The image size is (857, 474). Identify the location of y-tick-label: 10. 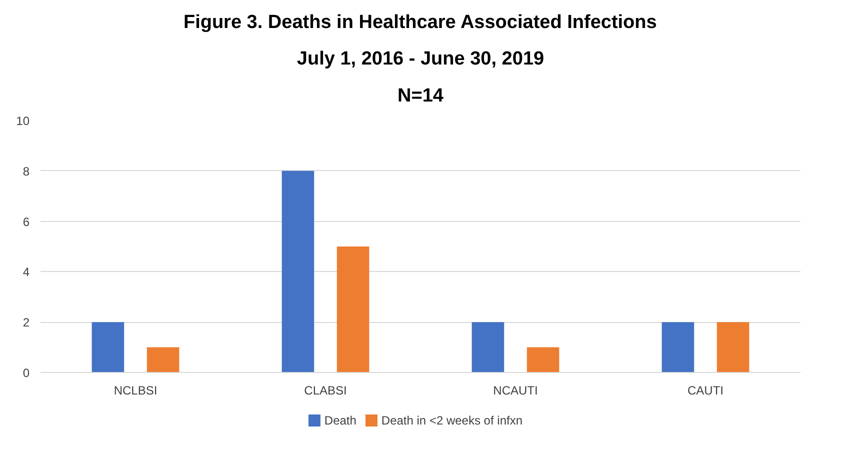
(23, 121).